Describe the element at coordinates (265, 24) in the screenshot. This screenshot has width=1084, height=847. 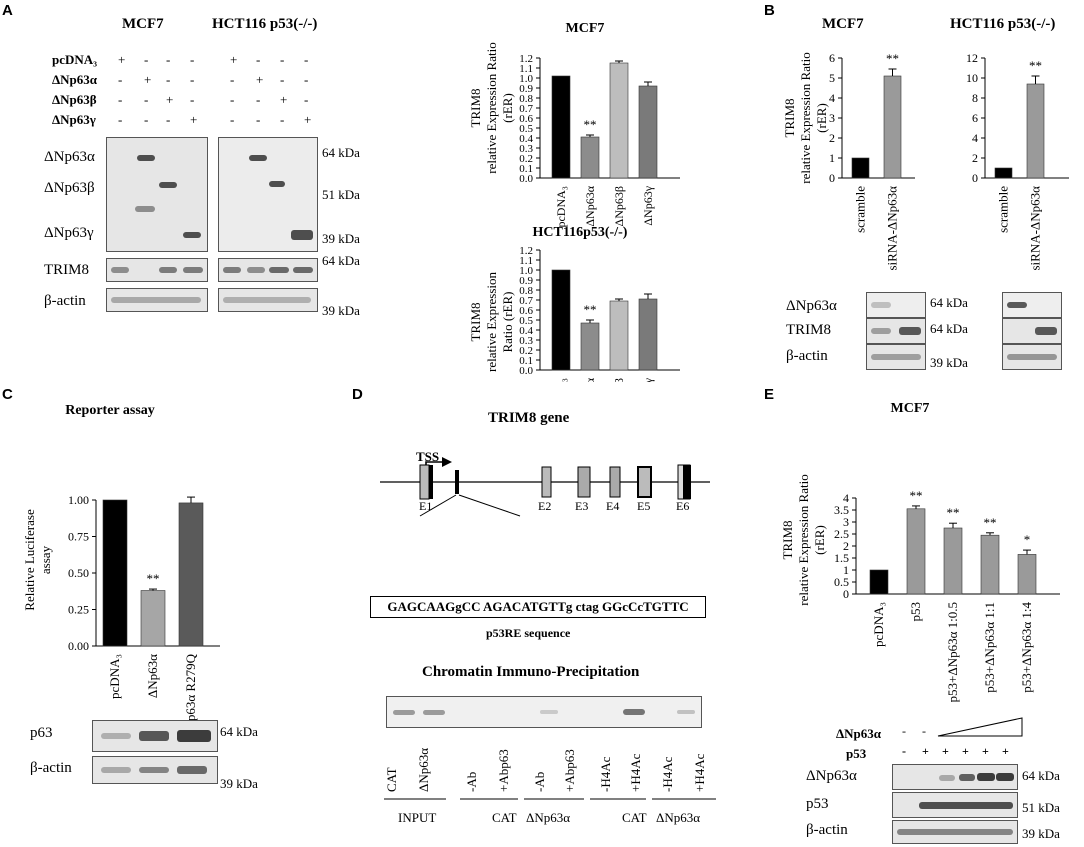
I see `cell-line-hct116: HCT116 p53(-/-)` at that location.